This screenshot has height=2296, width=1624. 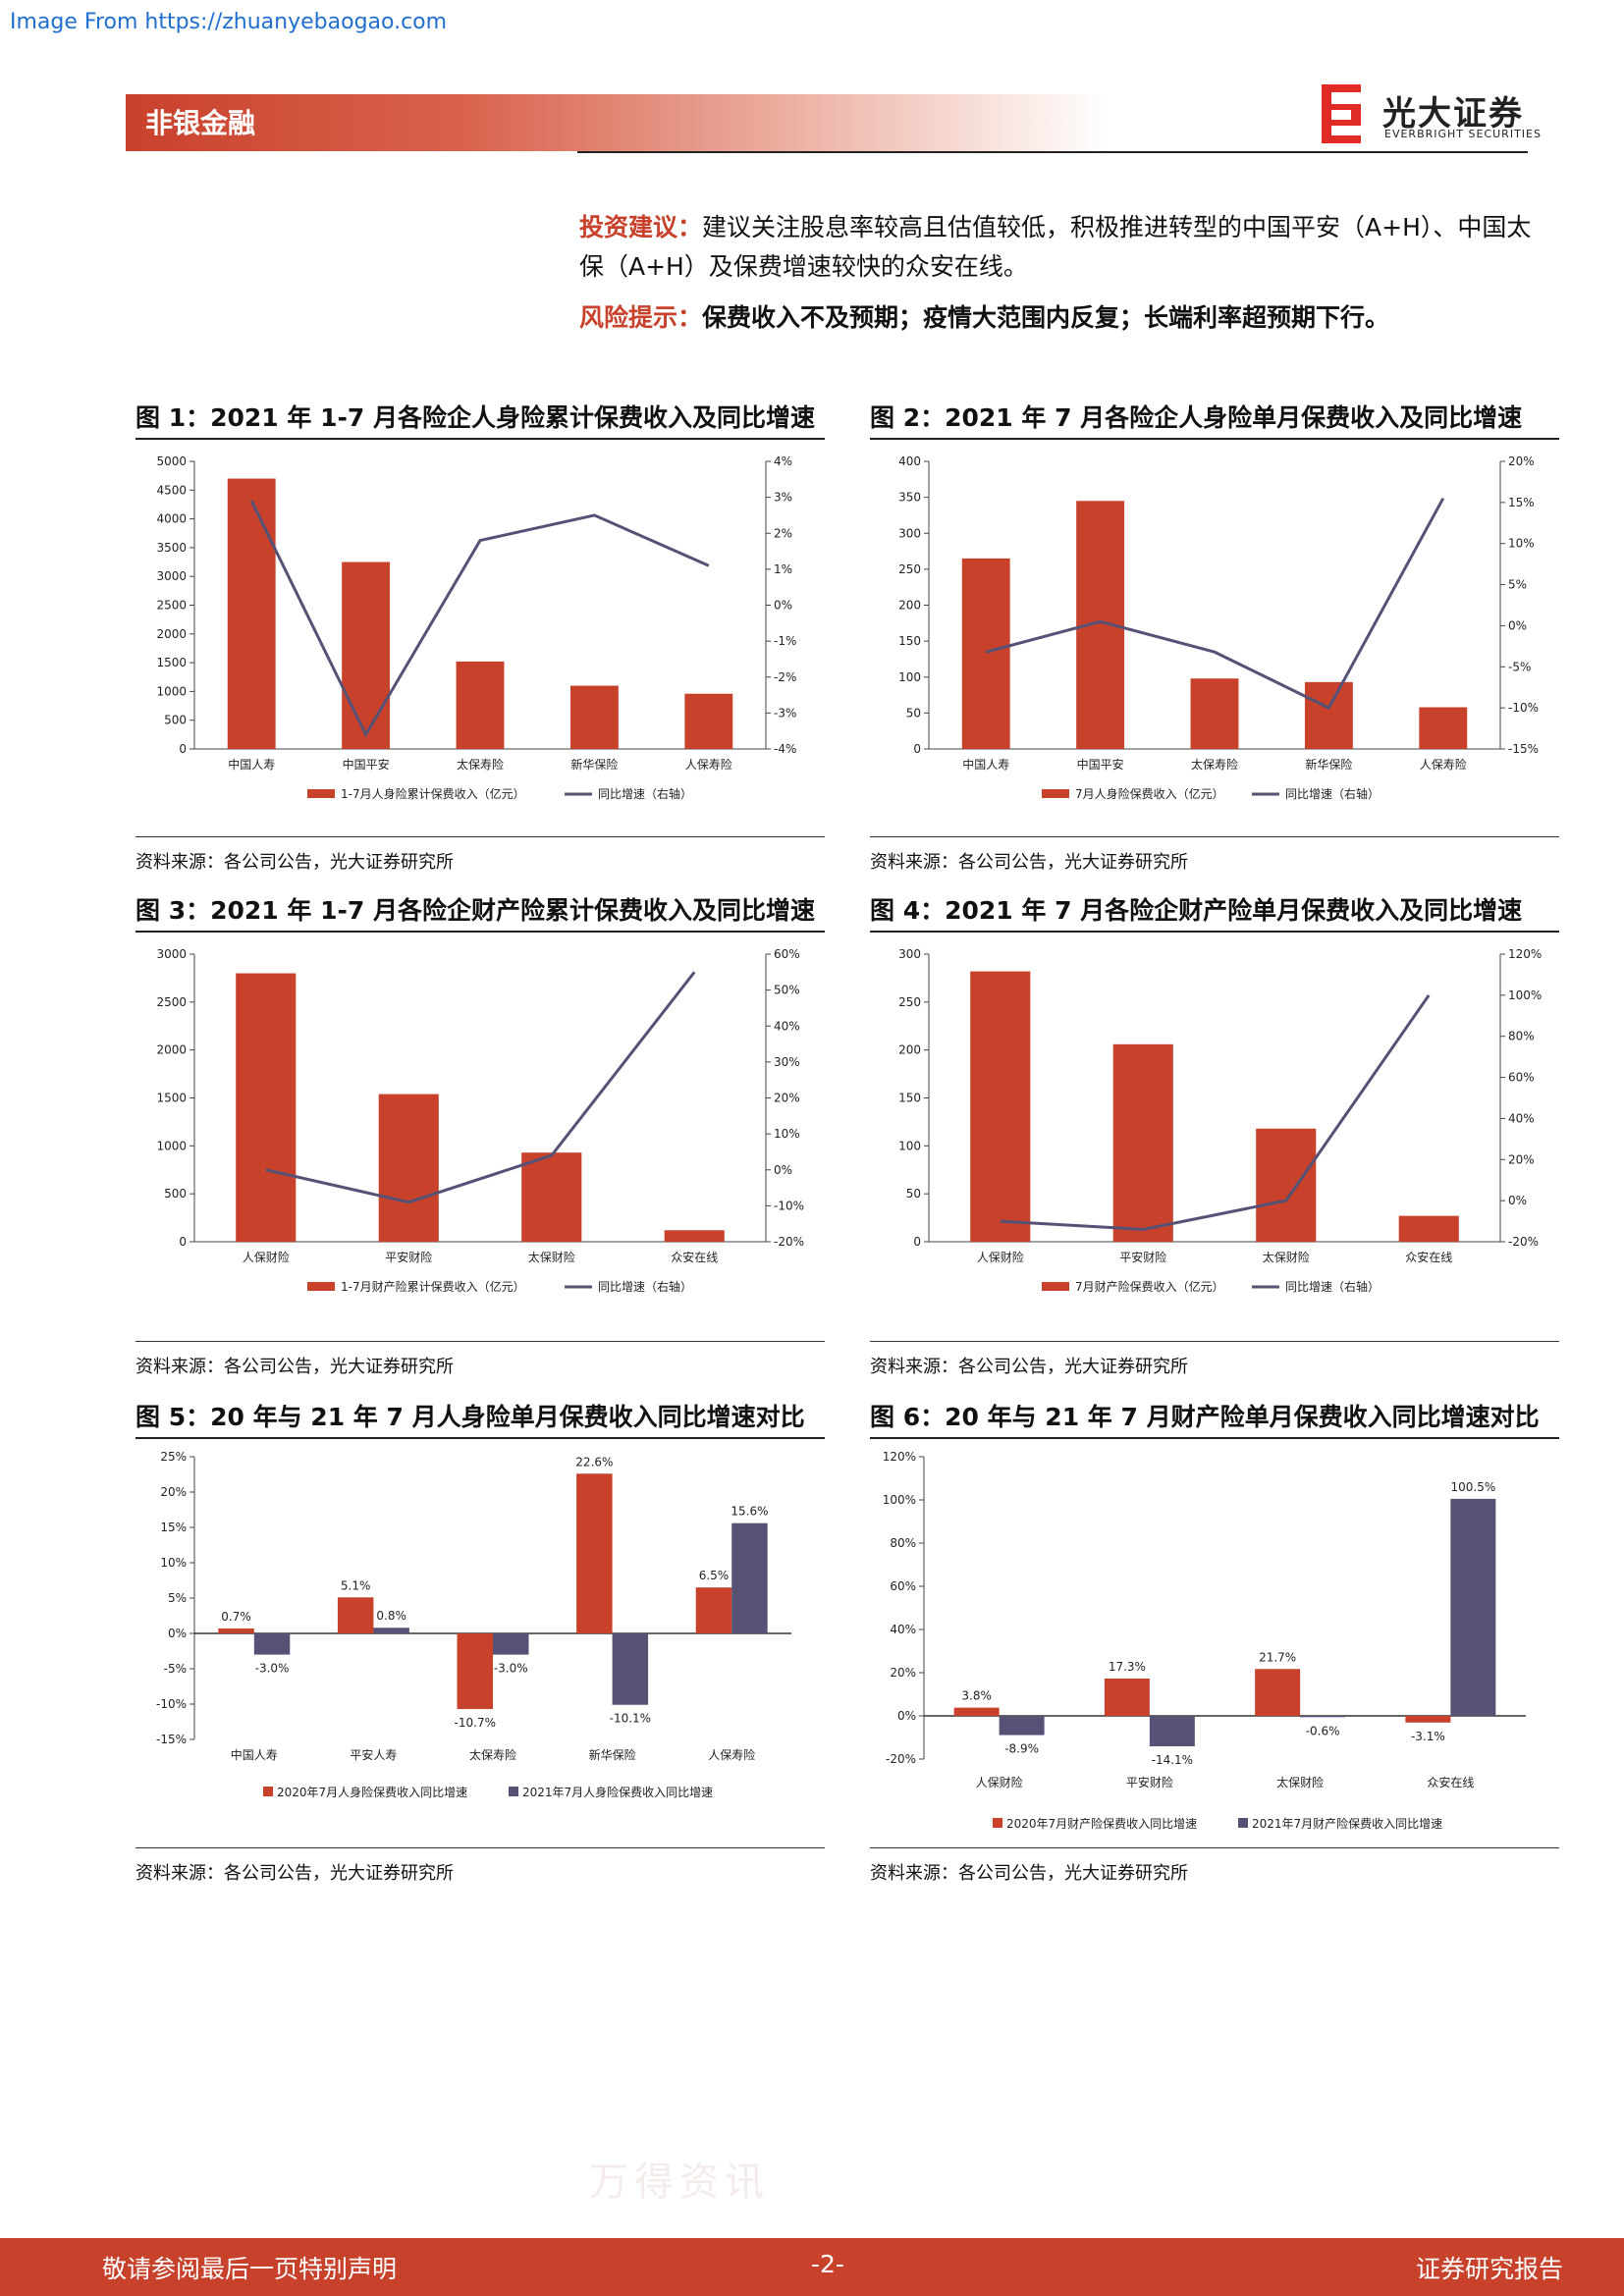 I want to click on y-right-tick-label: 50%, so click(x=787, y=991).